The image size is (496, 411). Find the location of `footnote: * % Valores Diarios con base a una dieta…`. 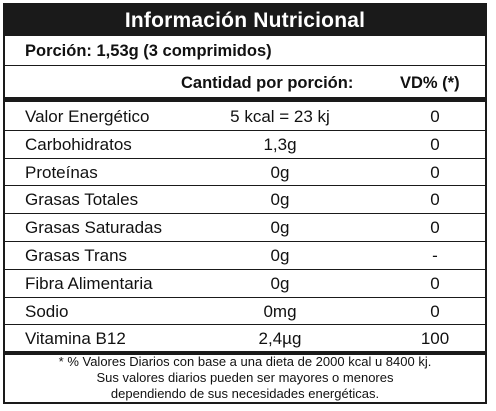

footnote: * % Valores Diarios con base a una dieta… is located at coordinates (245, 378).